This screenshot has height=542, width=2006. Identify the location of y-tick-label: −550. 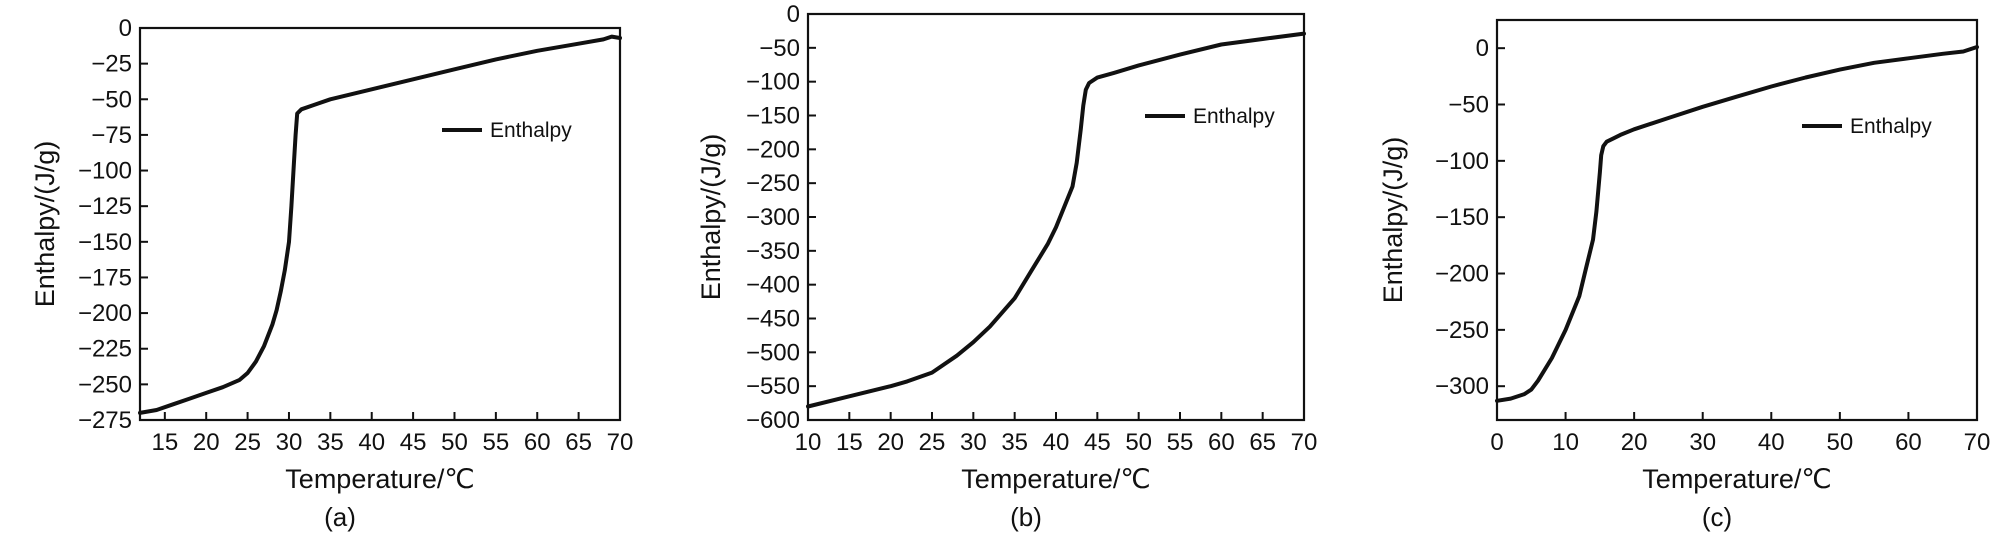
(773, 386).